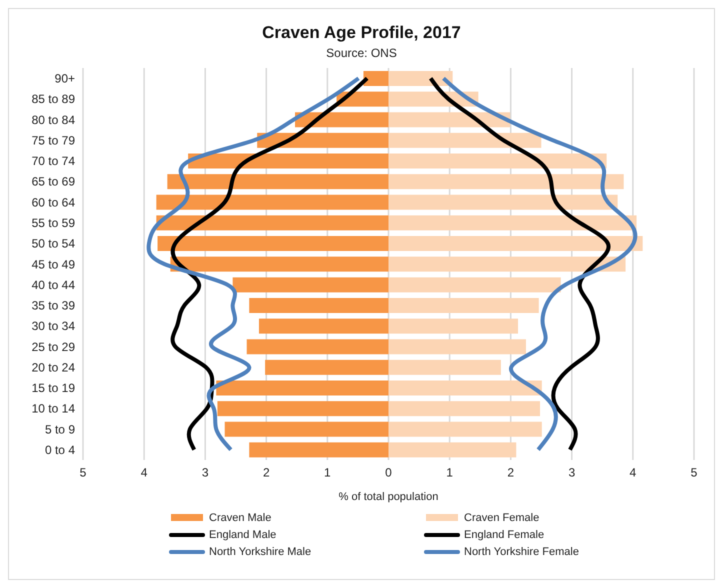 Image resolution: width=723 pixels, height=588 pixels. What do you see at coordinates (54, 388) in the screenshot?
I see `y-tick-label: 15 to 19` at bounding box center [54, 388].